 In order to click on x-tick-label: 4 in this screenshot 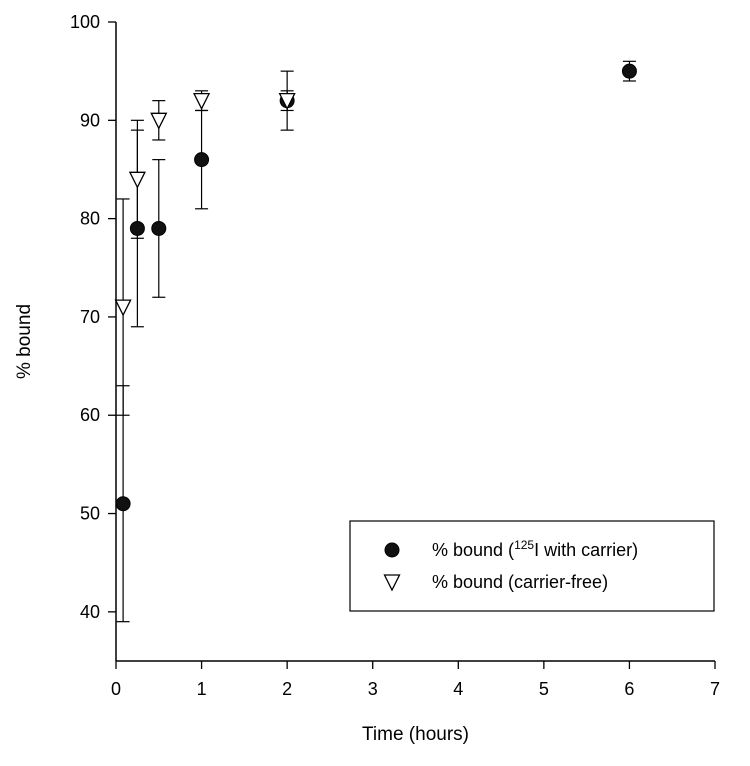, I will do `click(458, 689)`.